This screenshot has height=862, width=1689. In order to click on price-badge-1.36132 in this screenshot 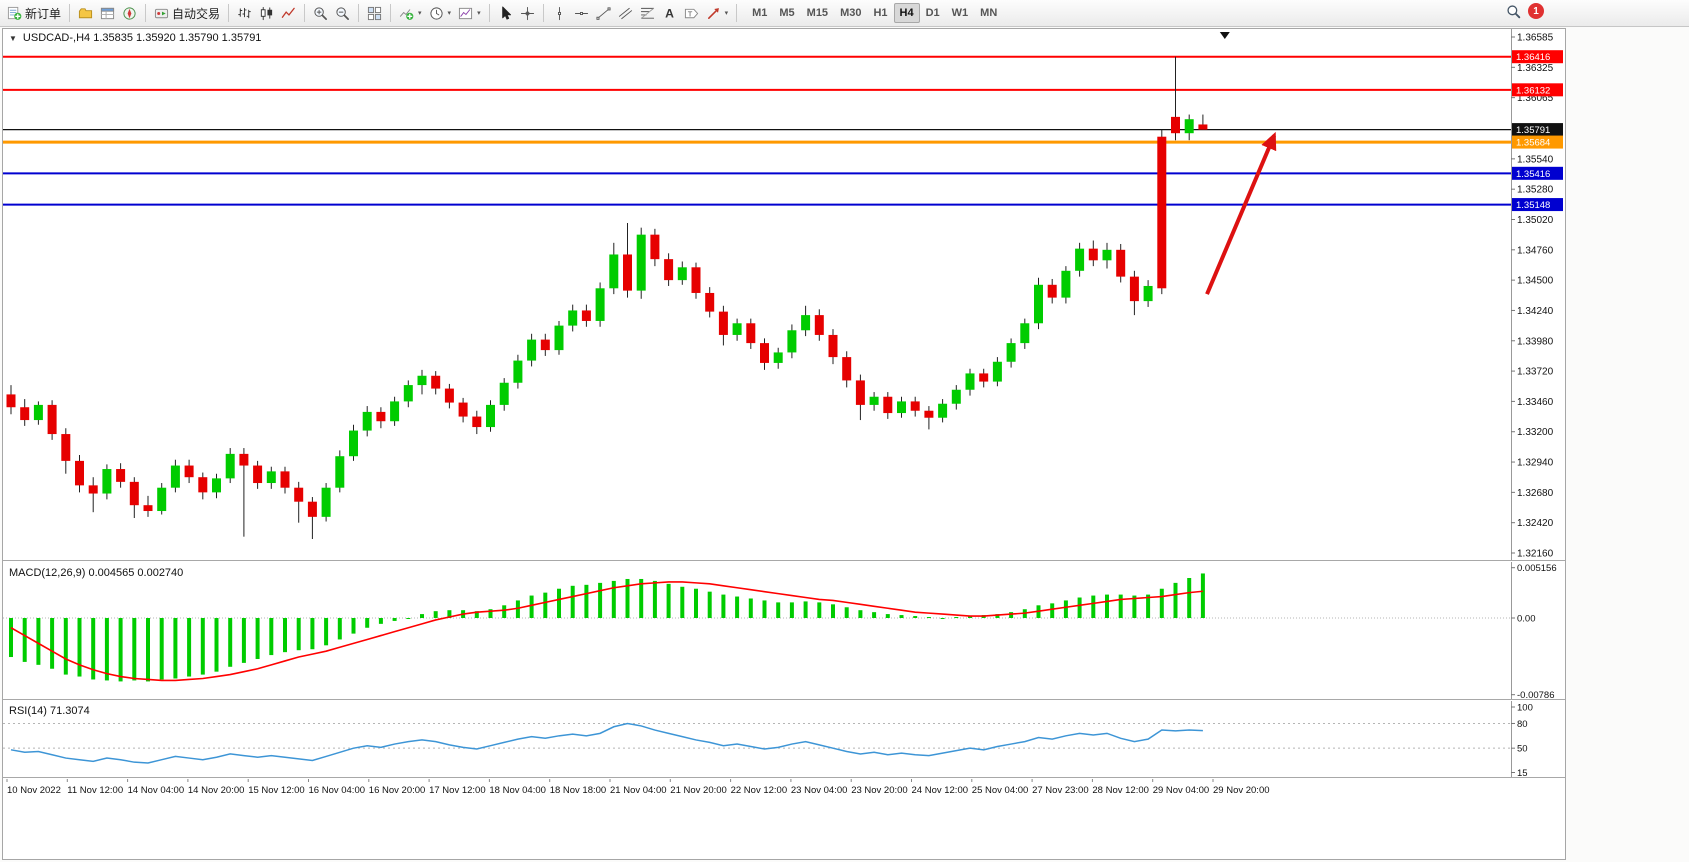, I will do `click(1537, 90)`.